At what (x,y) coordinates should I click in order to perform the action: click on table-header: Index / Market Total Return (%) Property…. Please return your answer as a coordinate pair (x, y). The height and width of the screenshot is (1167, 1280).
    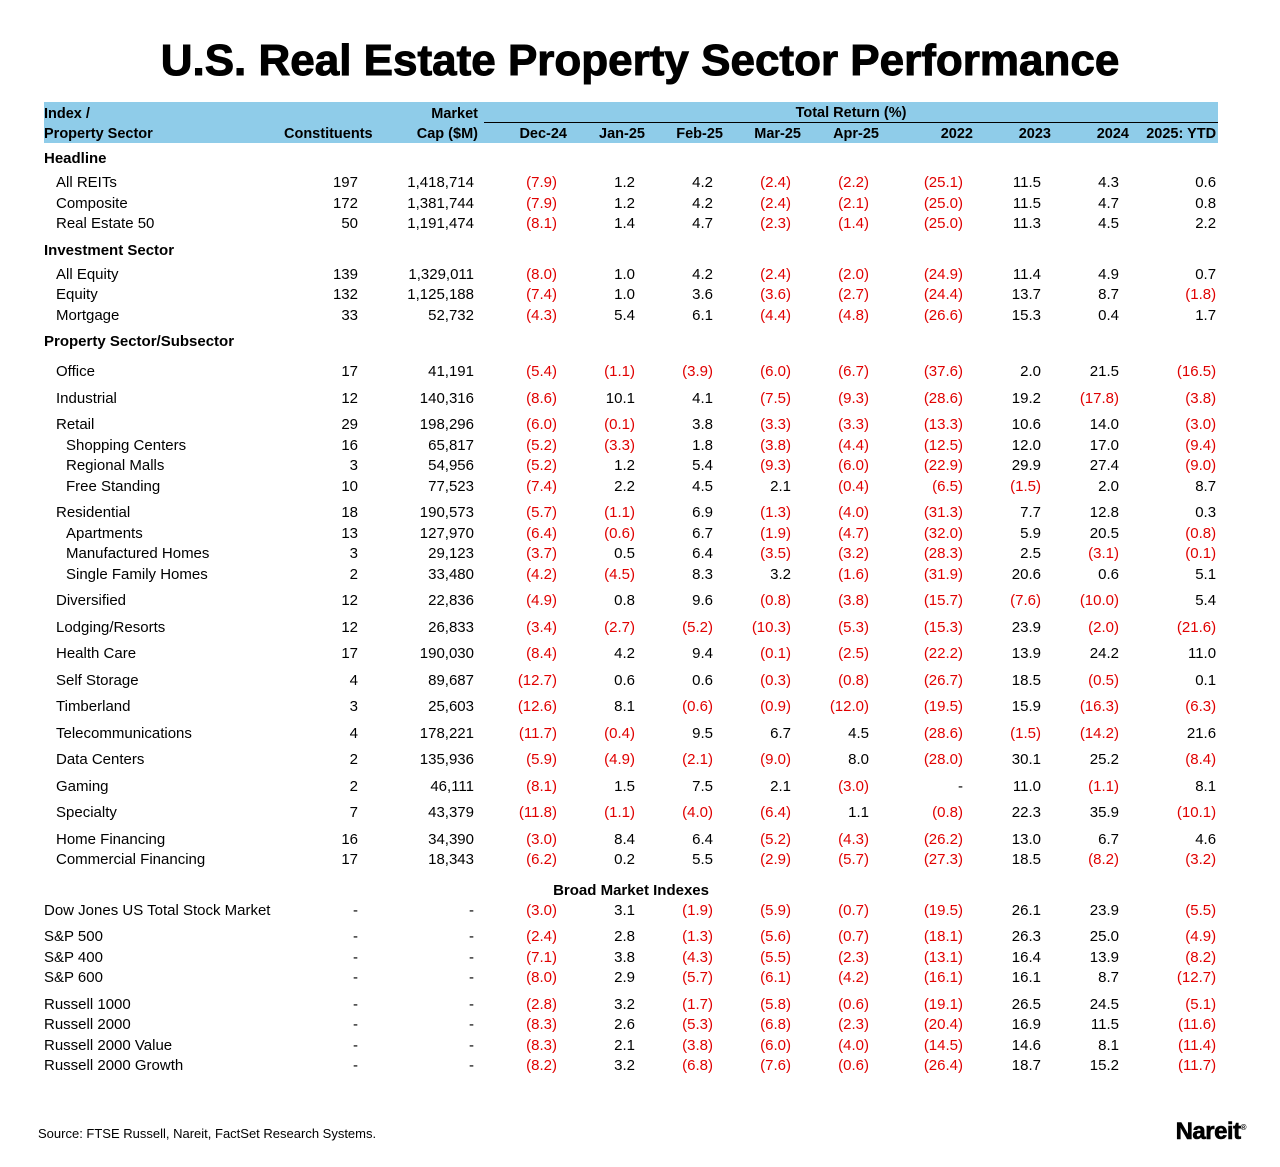
    Looking at the image, I should click on (631, 122).